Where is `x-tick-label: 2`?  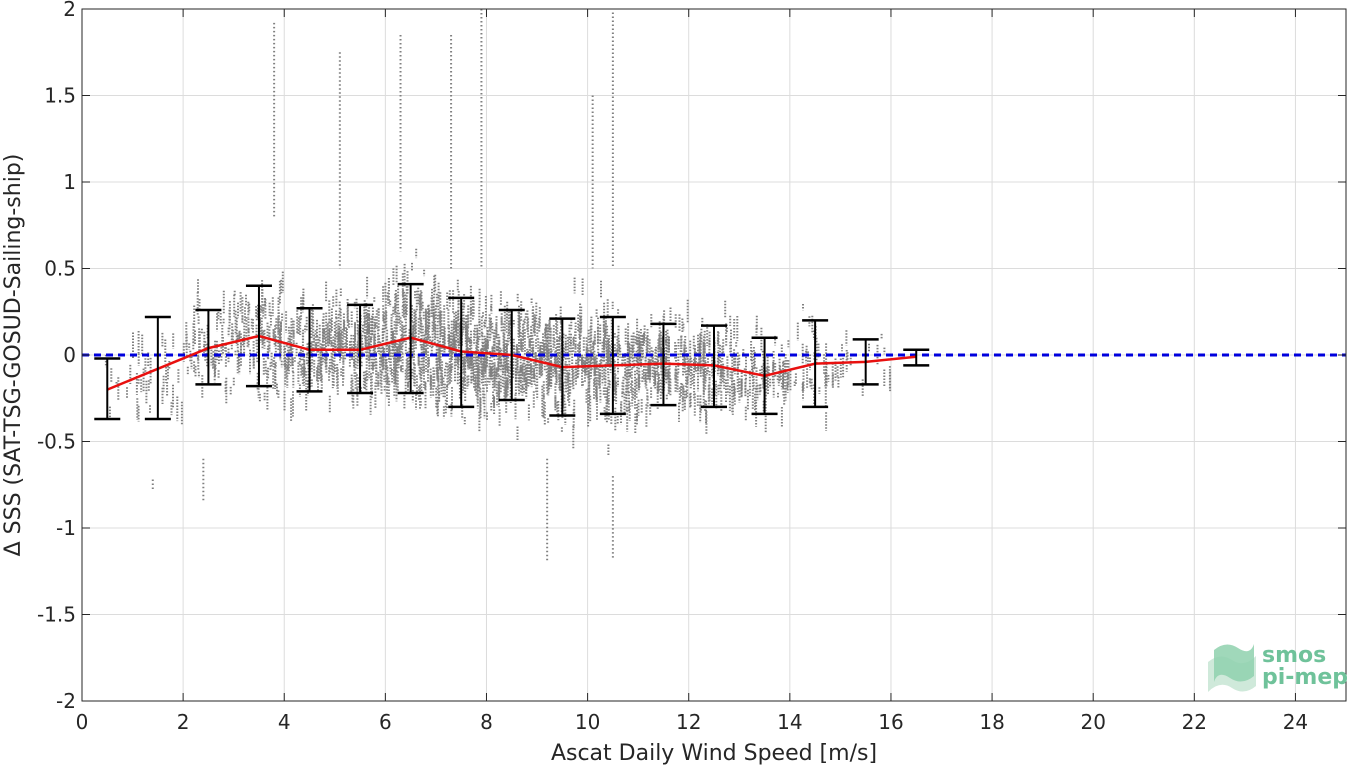 x-tick-label: 2 is located at coordinates (183, 722).